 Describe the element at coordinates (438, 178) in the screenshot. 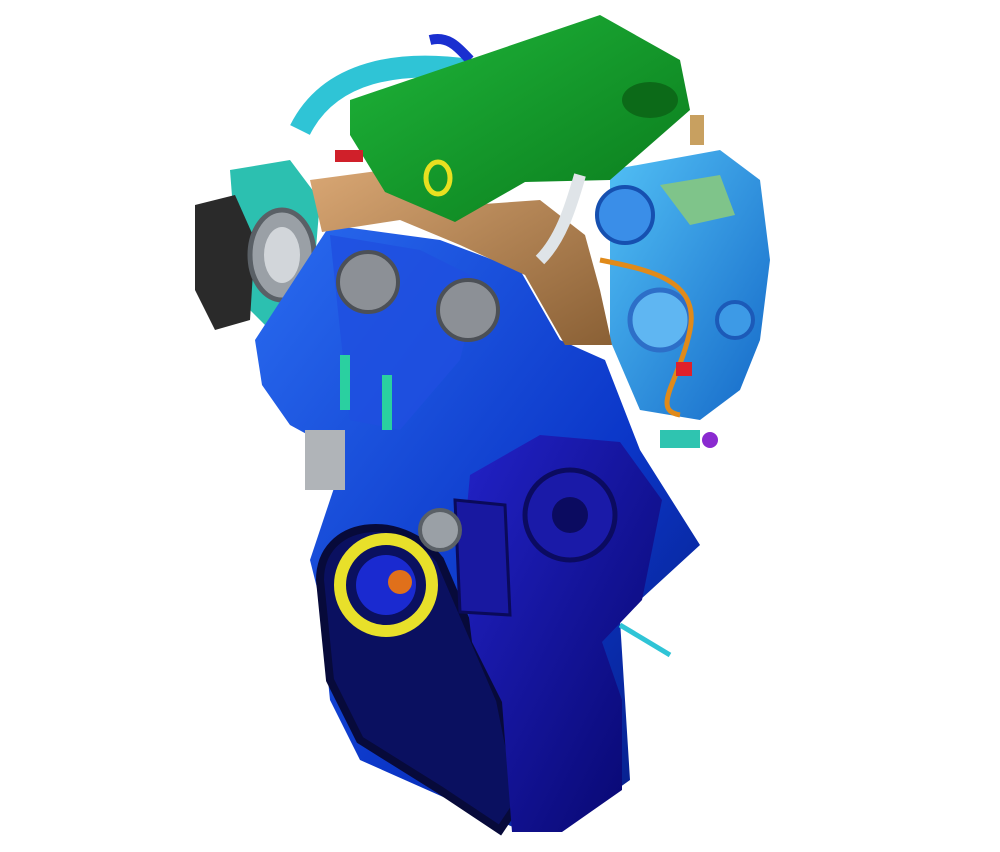

I see `oil-cap` at that location.